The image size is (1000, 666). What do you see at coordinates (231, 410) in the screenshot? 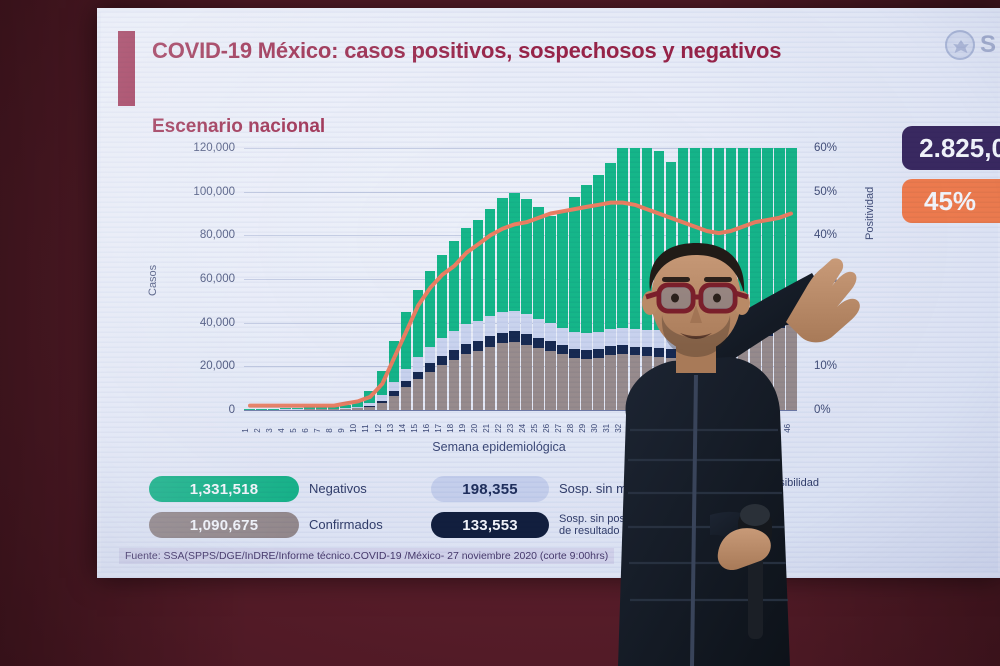
I see `y-tick-label: 0` at bounding box center [231, 410].